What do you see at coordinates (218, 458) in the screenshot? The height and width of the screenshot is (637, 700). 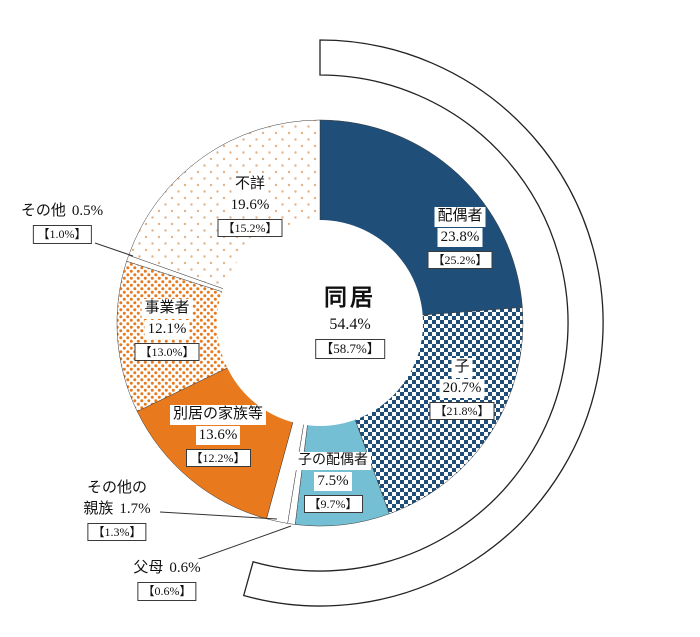 I see `segment-prev-value: 【12.2%】` at bounding box center [218, 458].